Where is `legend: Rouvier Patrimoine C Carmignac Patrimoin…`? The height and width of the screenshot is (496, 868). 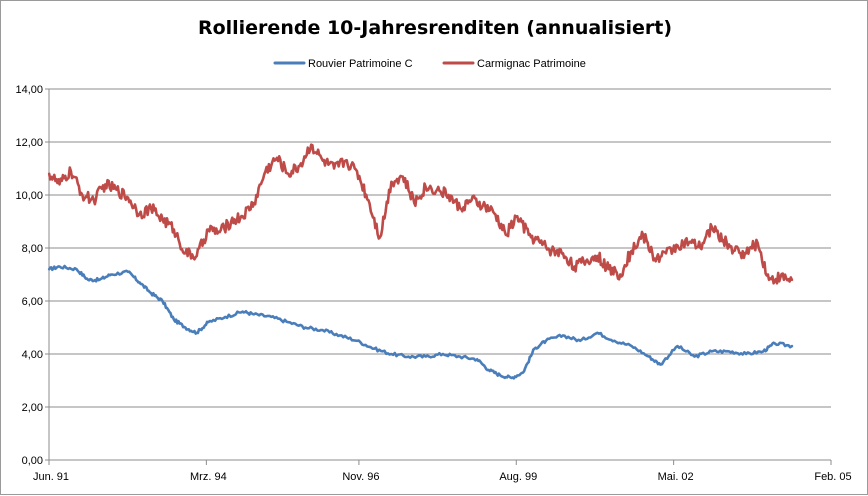
legend: Rouvier Patrimoine C Carmignac Patrimoin… is located at coordinates (429, 64).